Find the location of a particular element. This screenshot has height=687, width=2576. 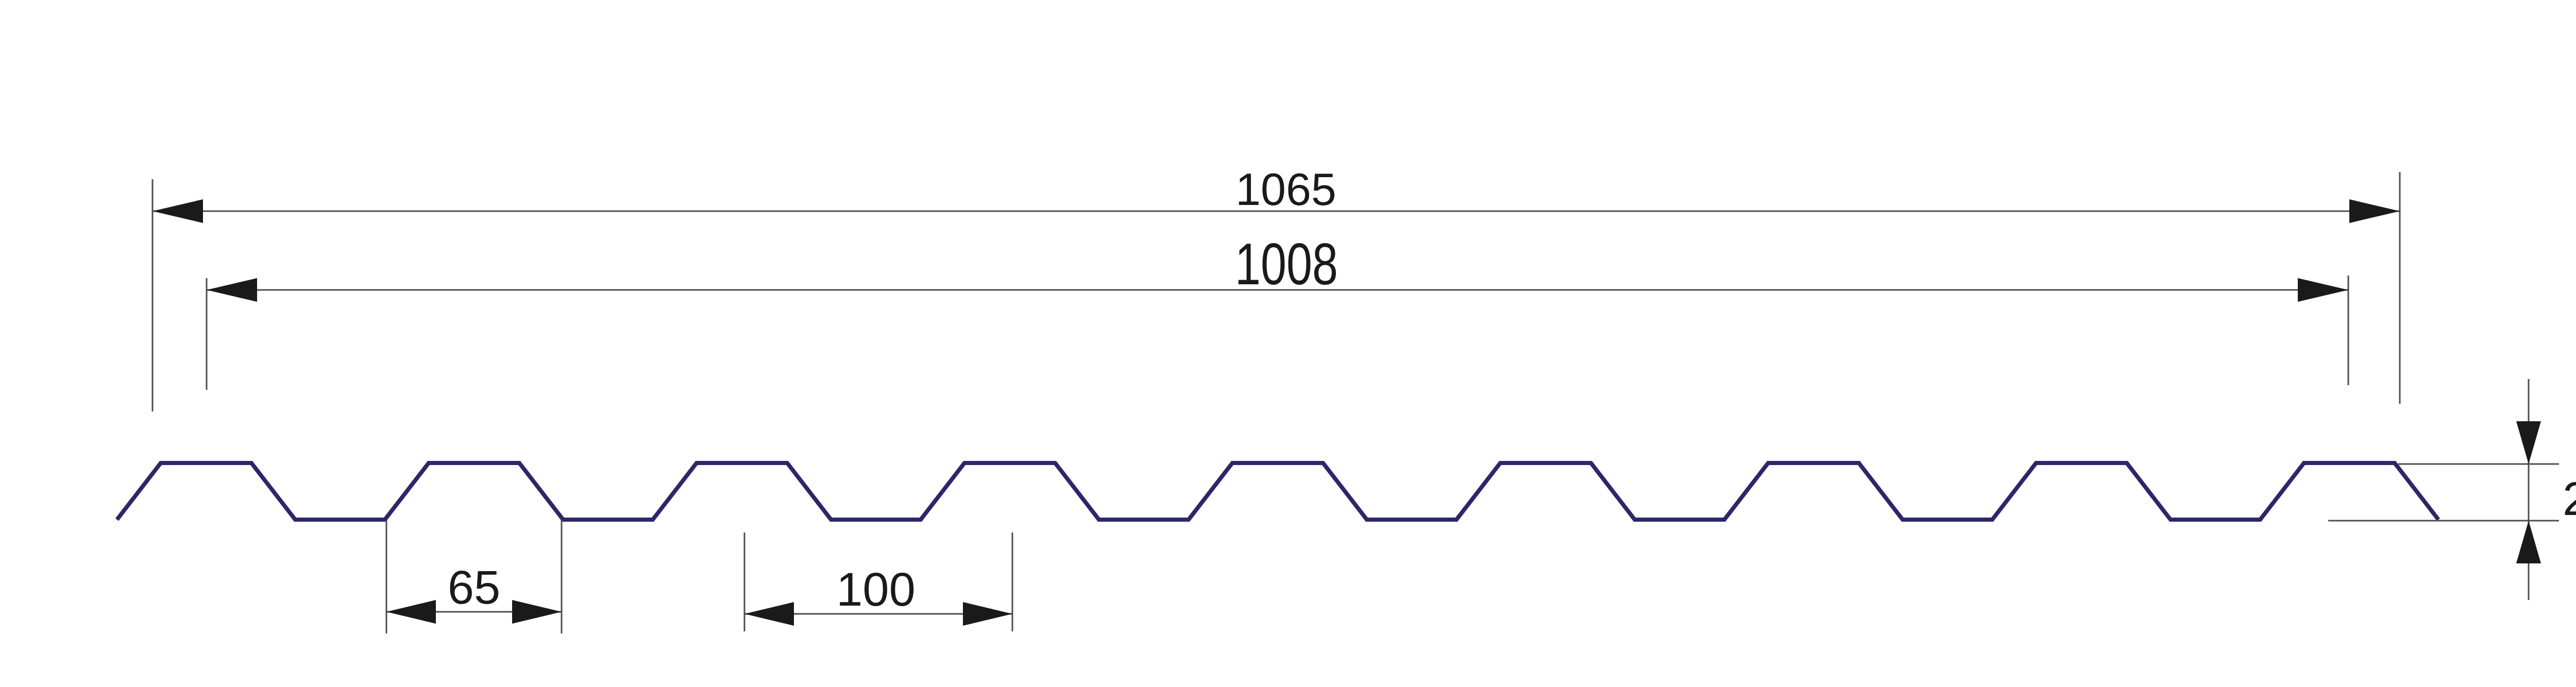

sheet-profile-outline is located at coordinates (1278, 491).